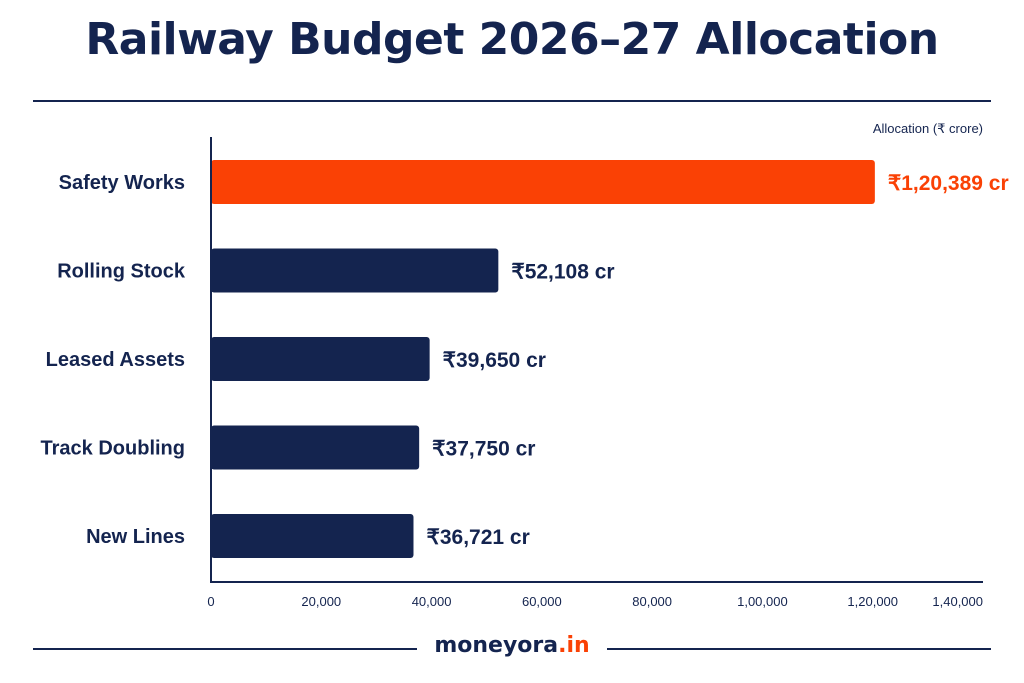  Describe the element at coordinates (574, 645) in the screenshot. I see `brand-tld: .in` at that location.